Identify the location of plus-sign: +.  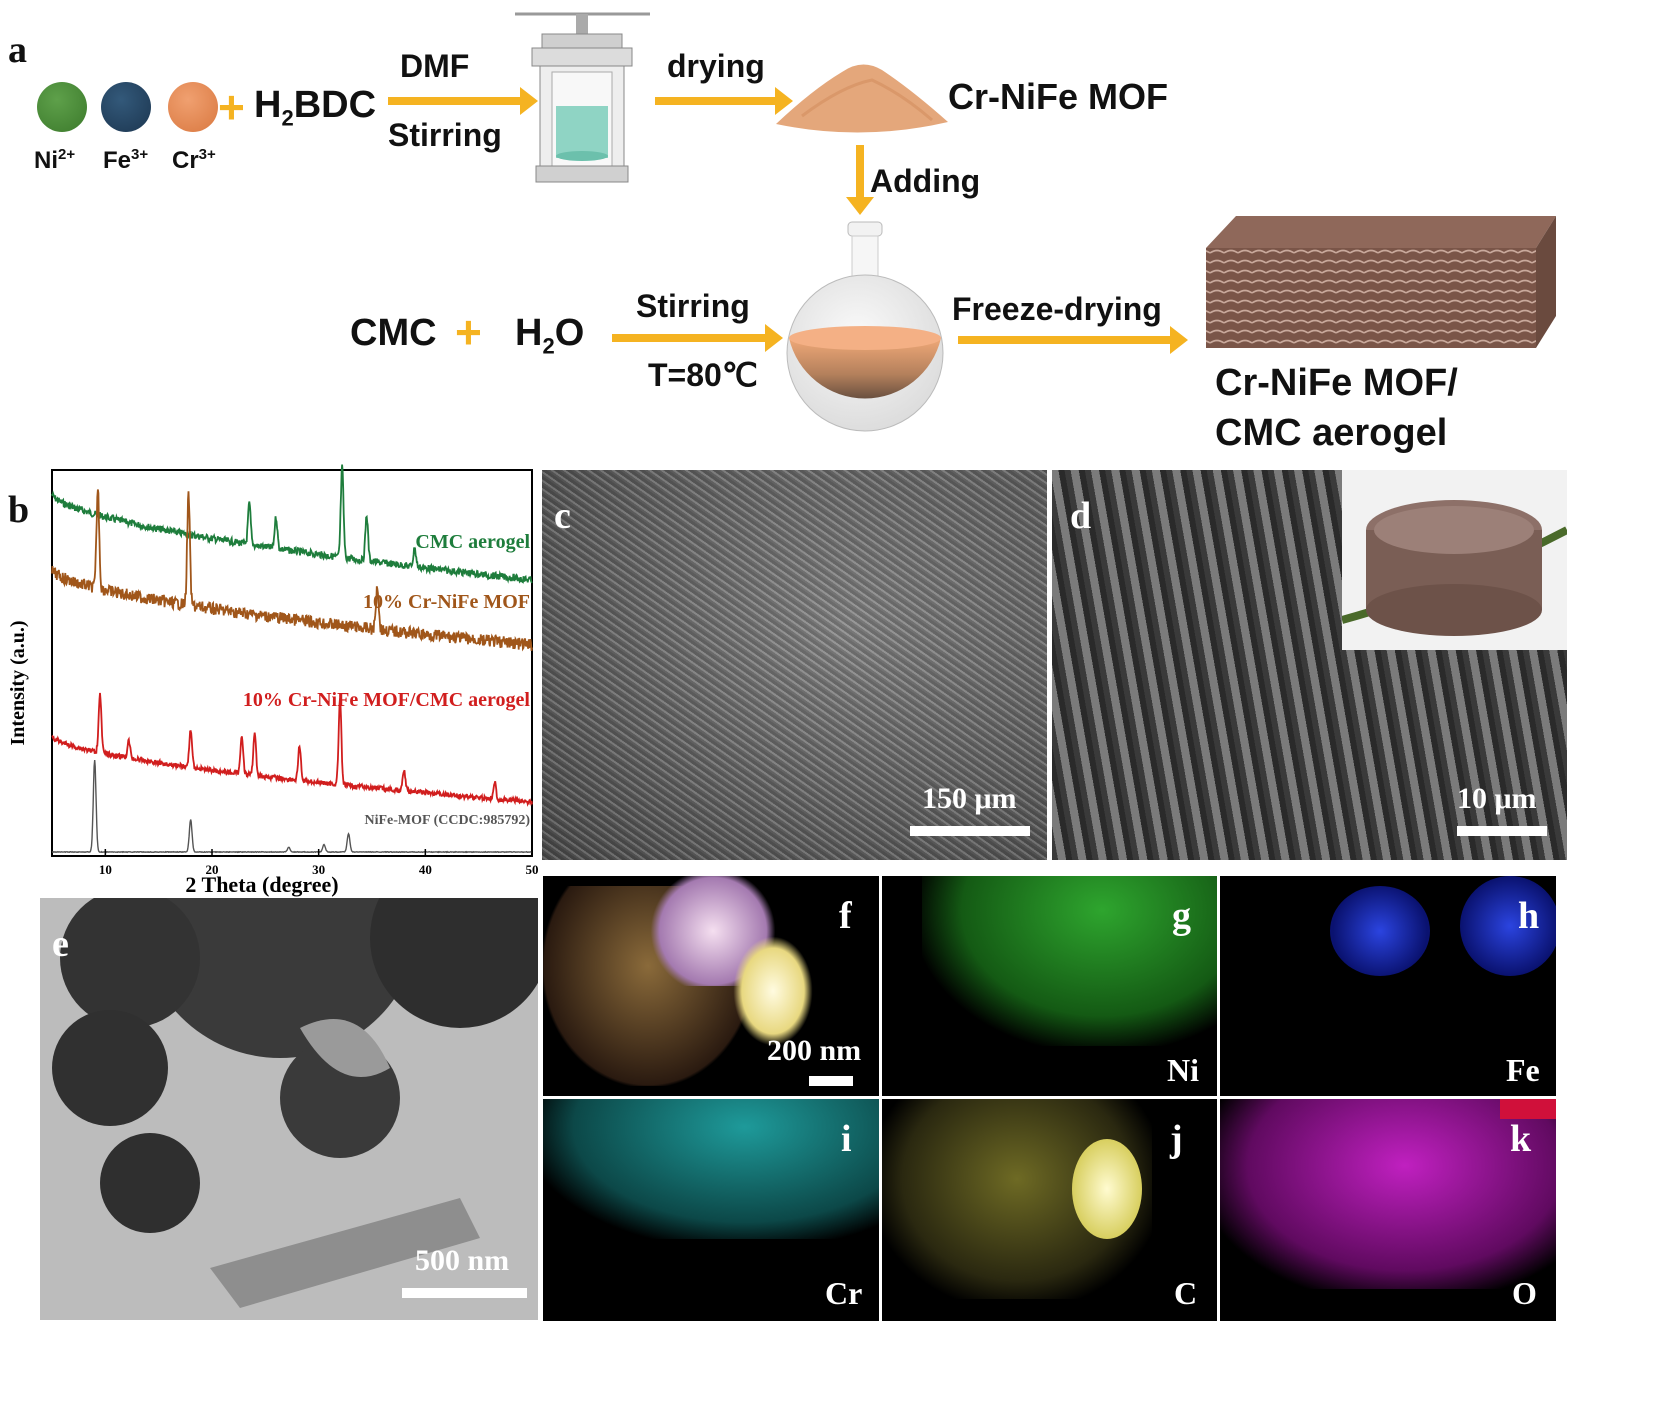
(231, 107).